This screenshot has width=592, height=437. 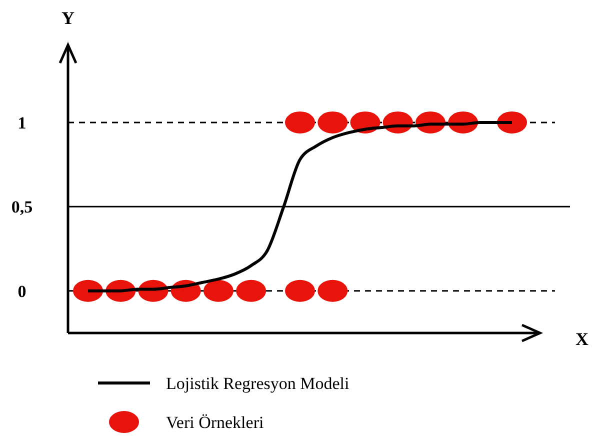 What do you see at coordinates (215, 422) in the screenshot?
I see `legend-label: Veri Örnekleri` at bounding box center [215, 422].